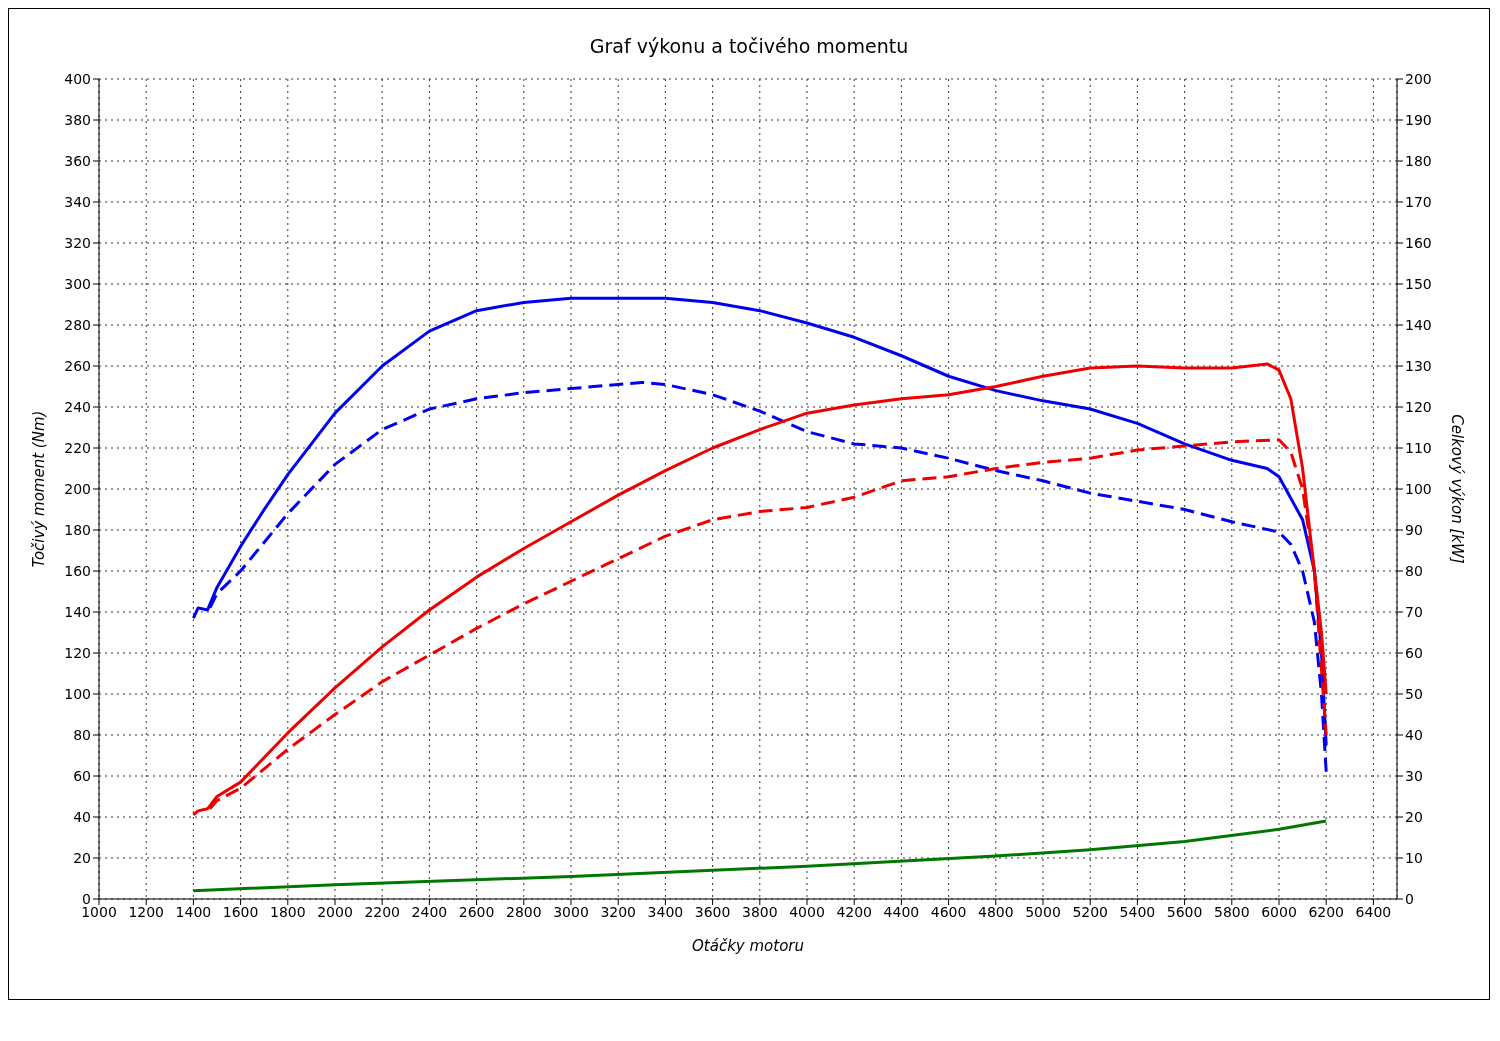 The image size is (1500, 1041). Describe the element at coordinates (571, 911) in the screenshot. I see `x-tick-label: 3000` at that location.